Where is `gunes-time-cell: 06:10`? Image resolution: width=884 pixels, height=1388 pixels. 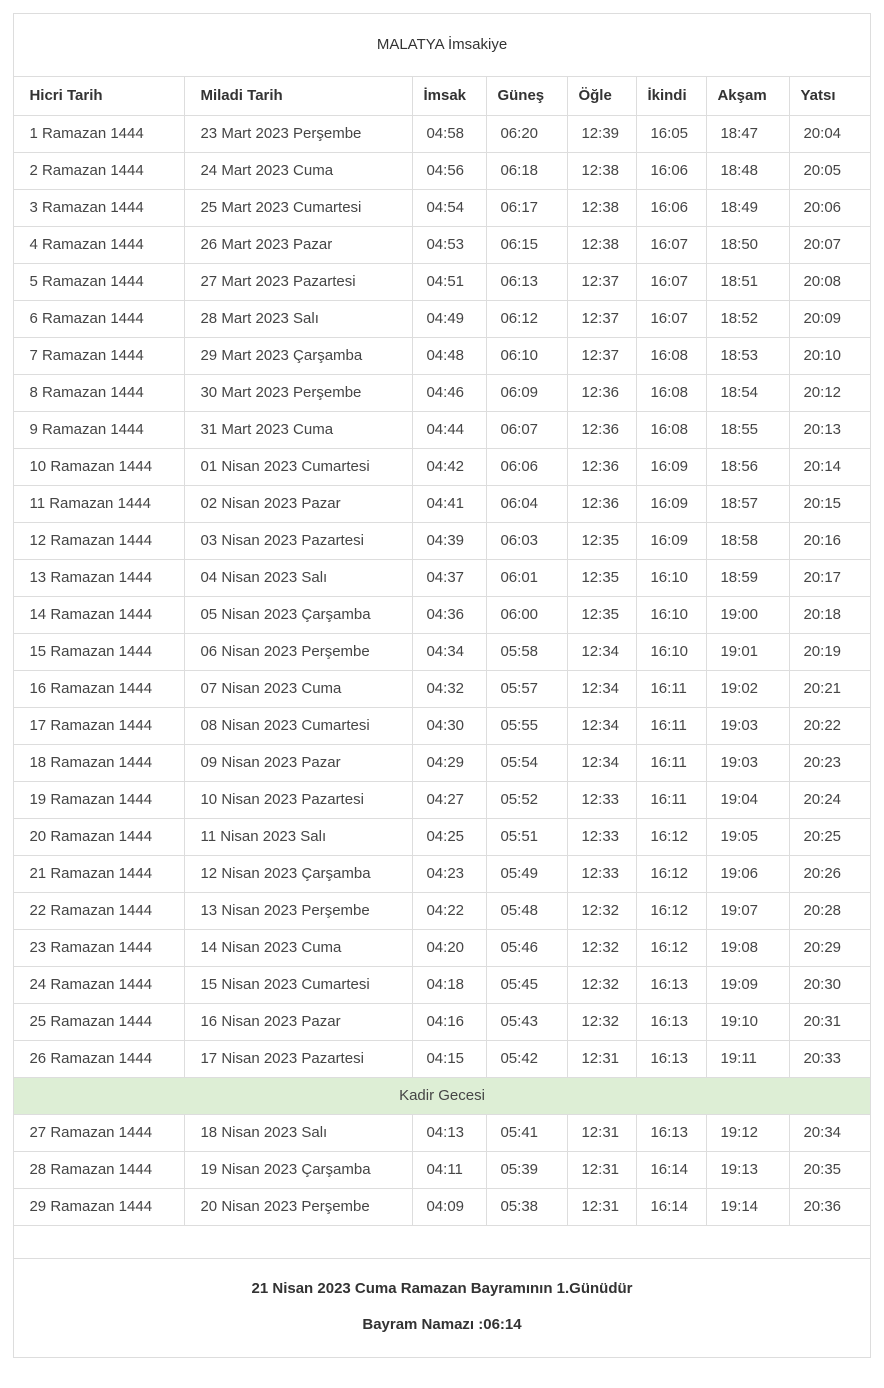 gunes-time-cell: 06:10 is located at coordinates (527, 356).